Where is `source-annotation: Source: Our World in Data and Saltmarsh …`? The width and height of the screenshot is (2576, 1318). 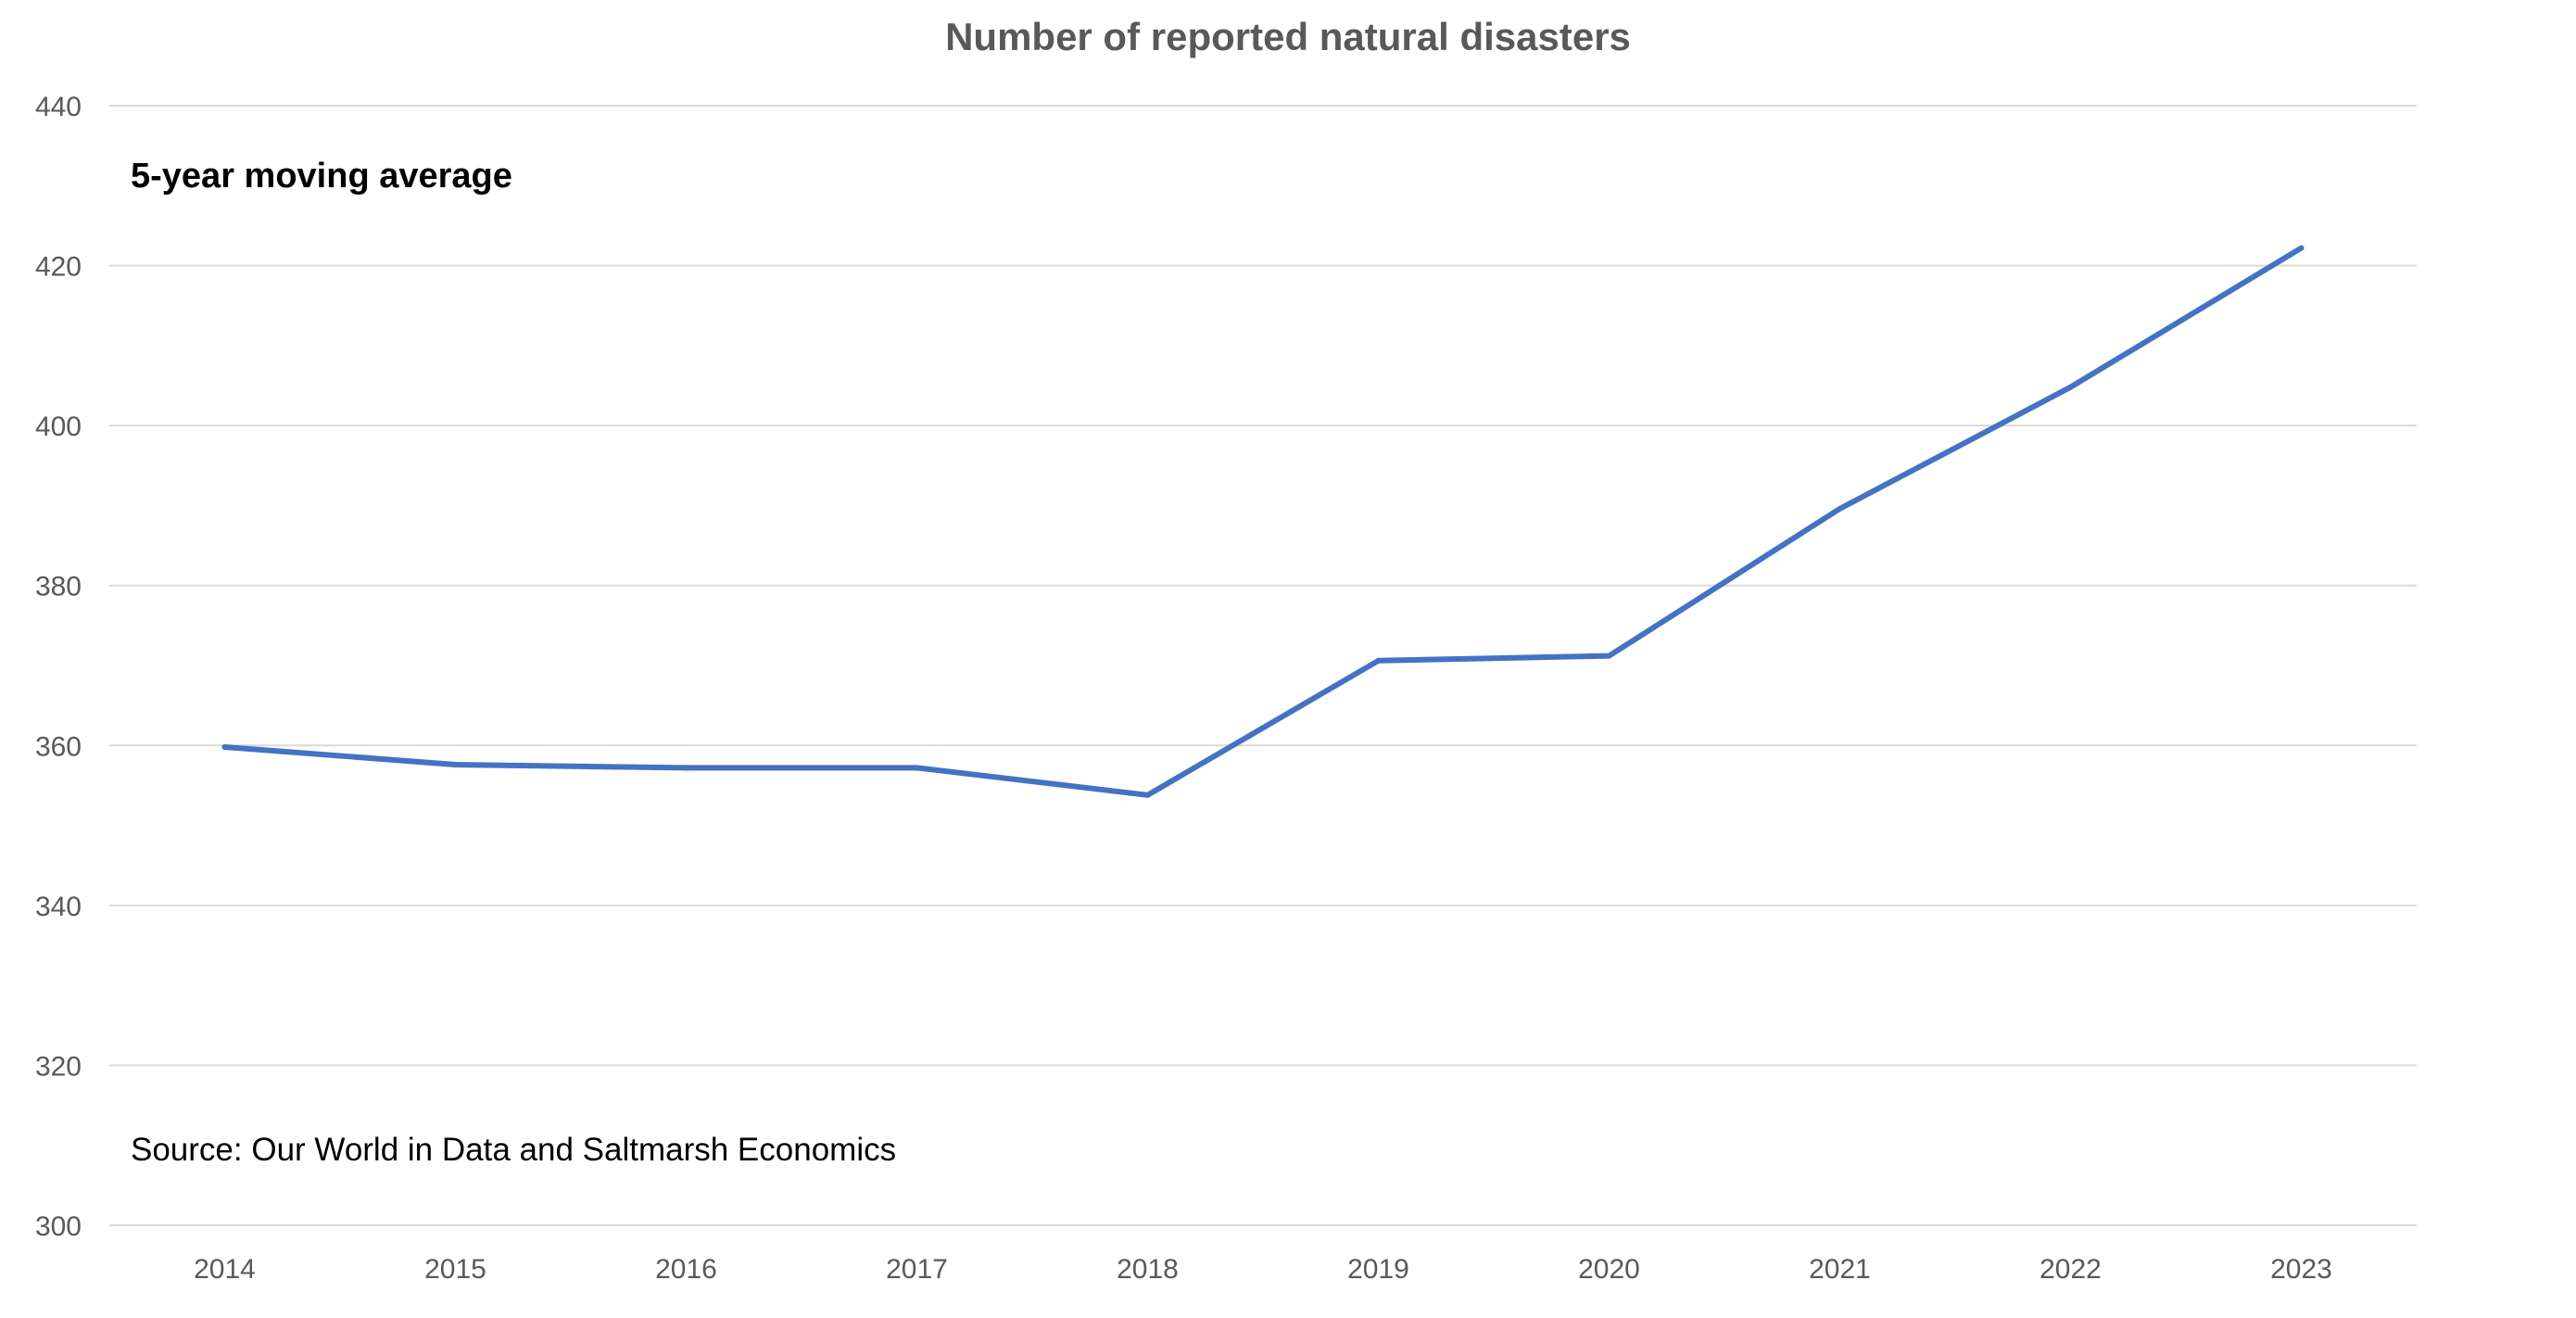
source-annotation: Source: Our World in Data and Saltmarsh … is located at coordinates (514, 1150).